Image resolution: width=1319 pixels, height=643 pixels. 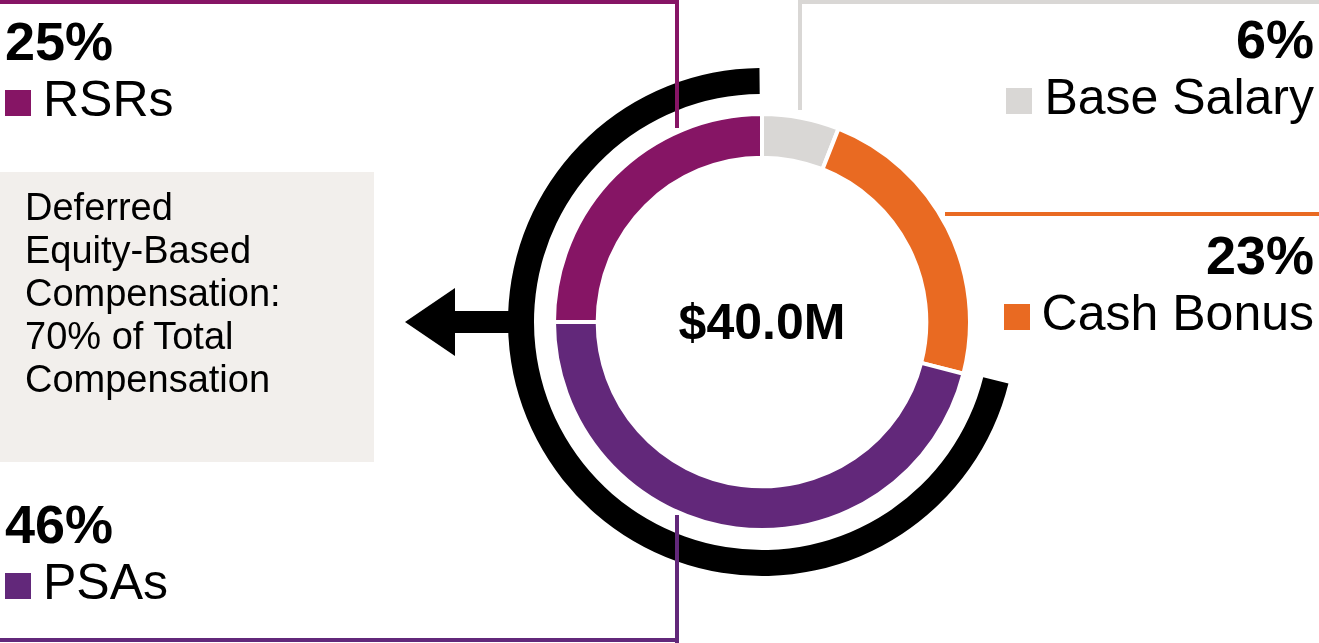 I want to click on data-label: 46%, so click(x=60, y=524).